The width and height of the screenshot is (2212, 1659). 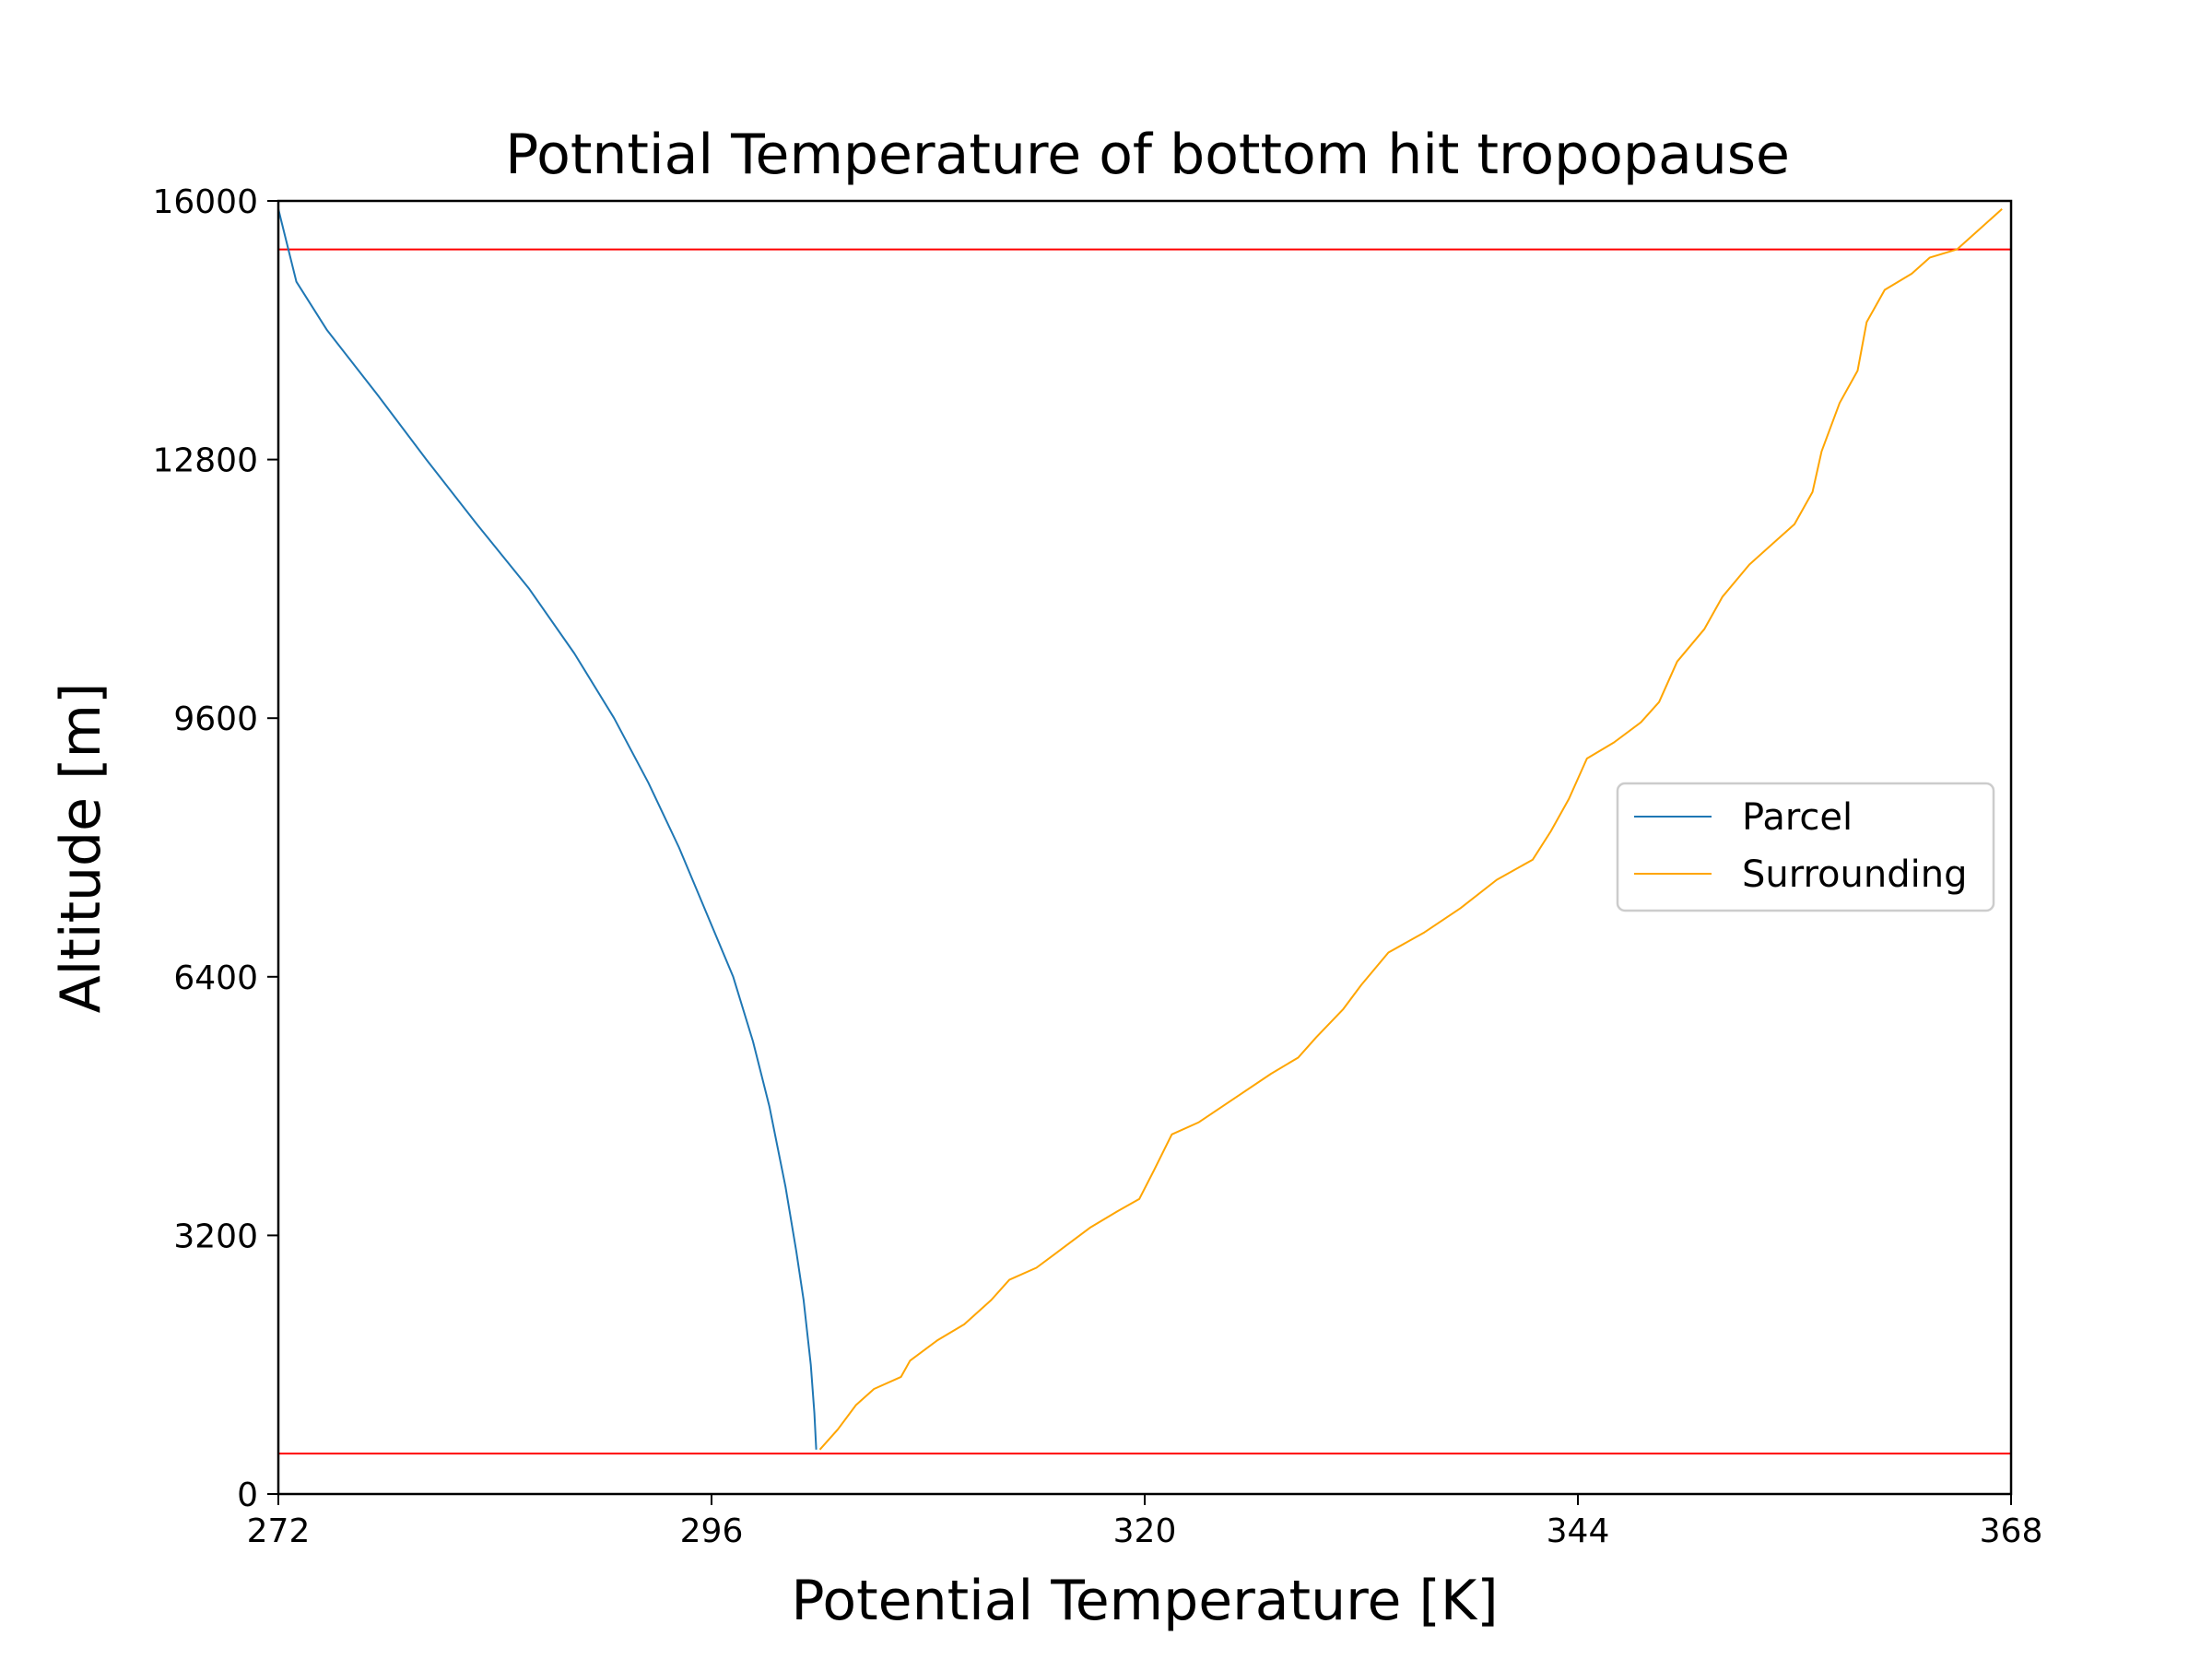 I want to click on y-tick-label: 6400, so click(x=215, y=978).